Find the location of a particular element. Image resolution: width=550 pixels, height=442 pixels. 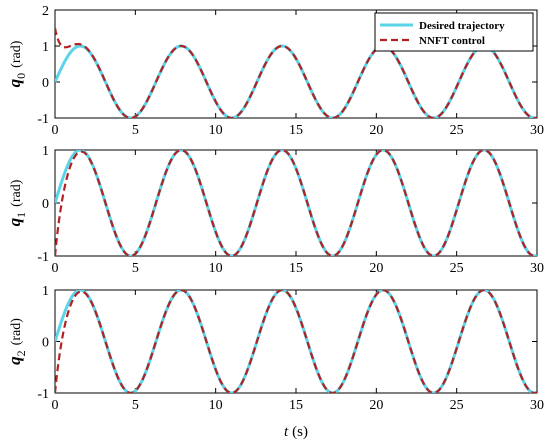

y-axis-label: q1 (rad) is located at coordinates (16, 202).